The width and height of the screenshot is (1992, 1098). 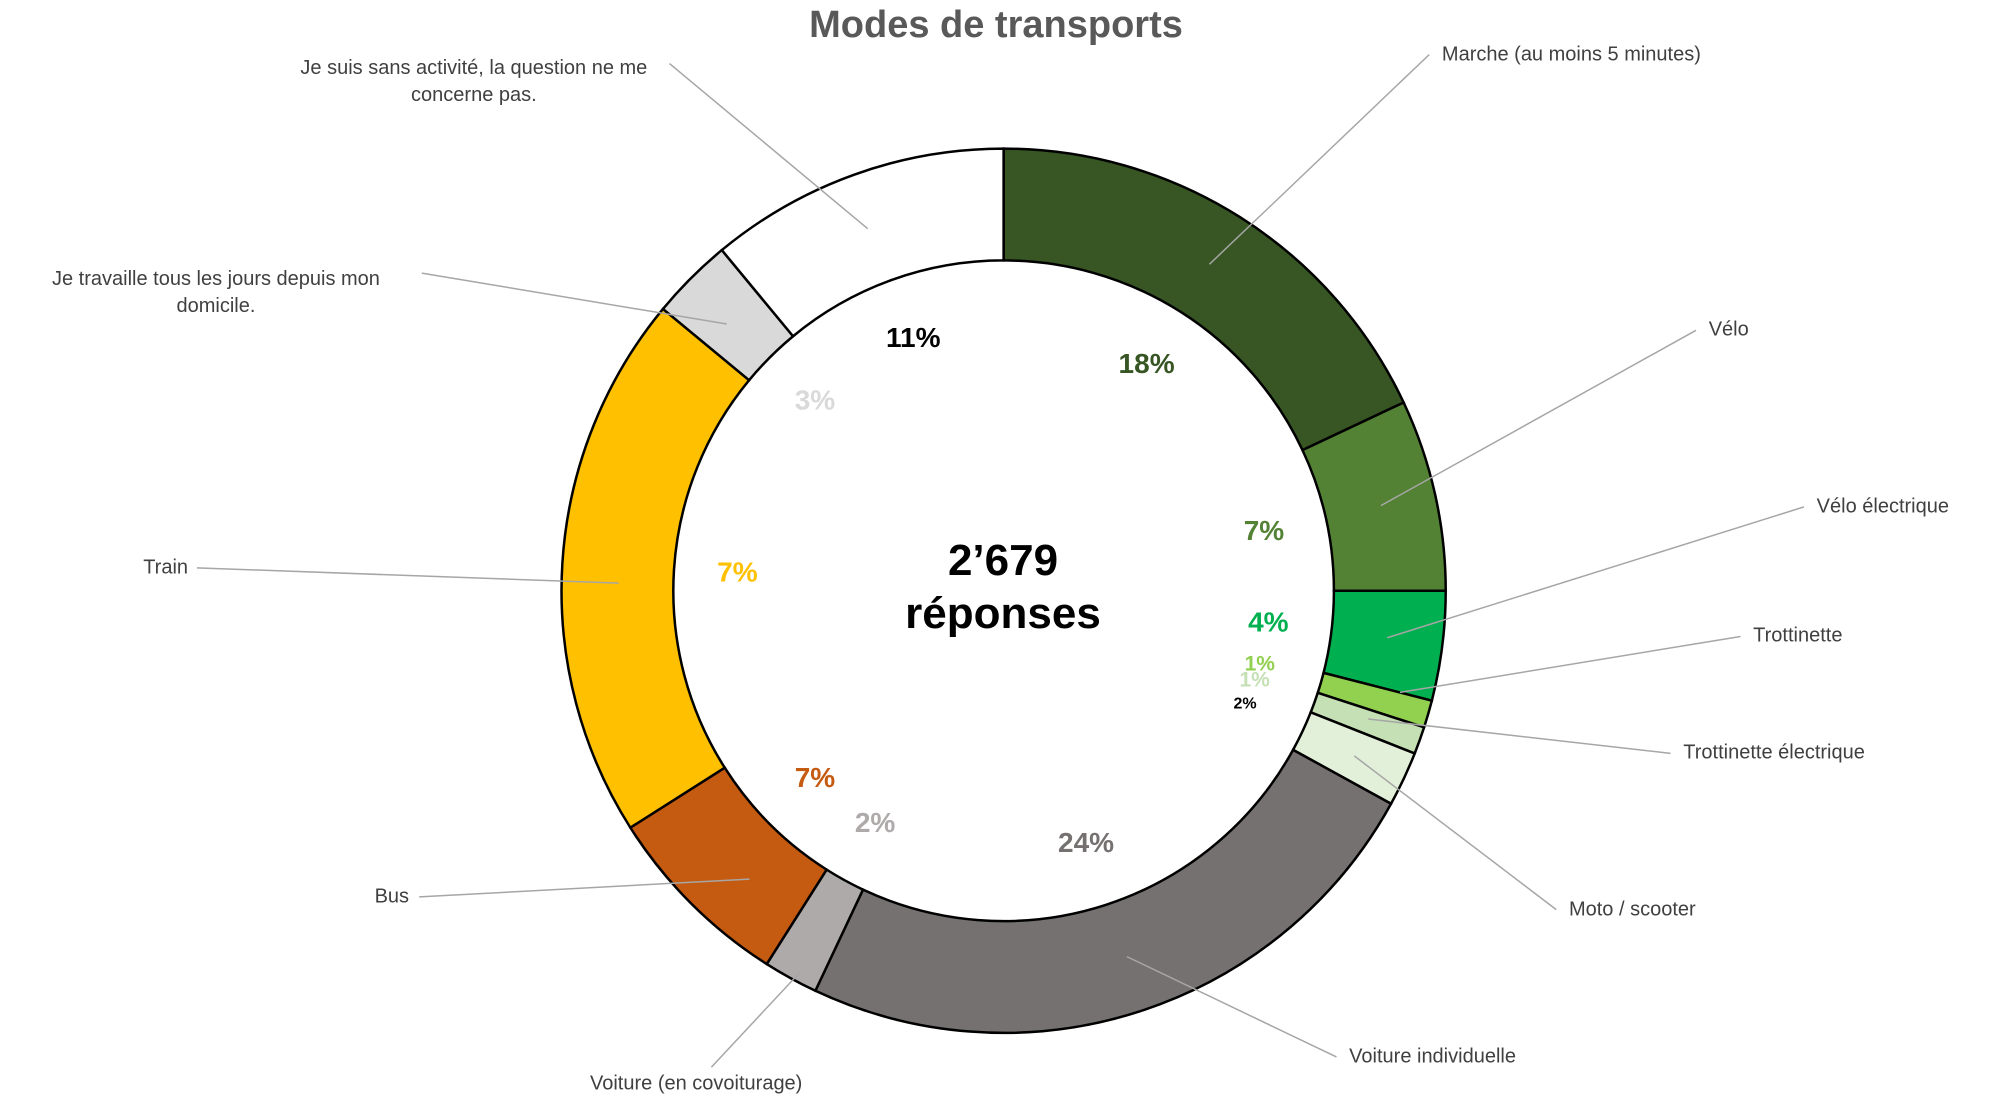 I want to click on value-label: 11%, so click(x=913, y=337).